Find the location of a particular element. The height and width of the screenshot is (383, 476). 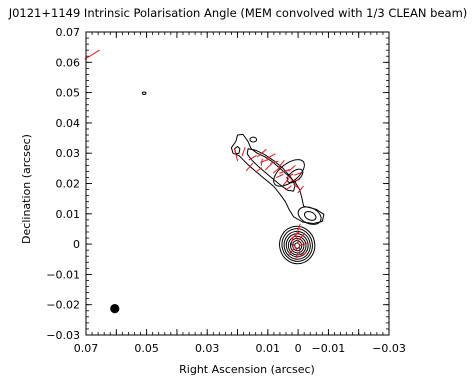

y-axis-label: Declination (arcsec) is located at coordinates (26, 189).